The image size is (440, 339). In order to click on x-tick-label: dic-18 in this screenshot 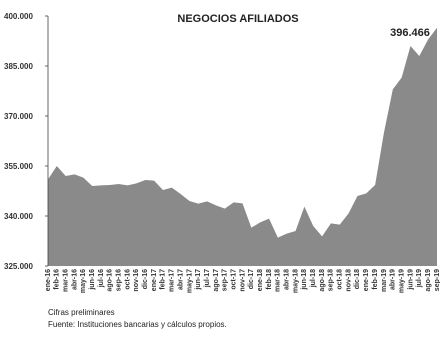, I will do `click(357, 279)`.